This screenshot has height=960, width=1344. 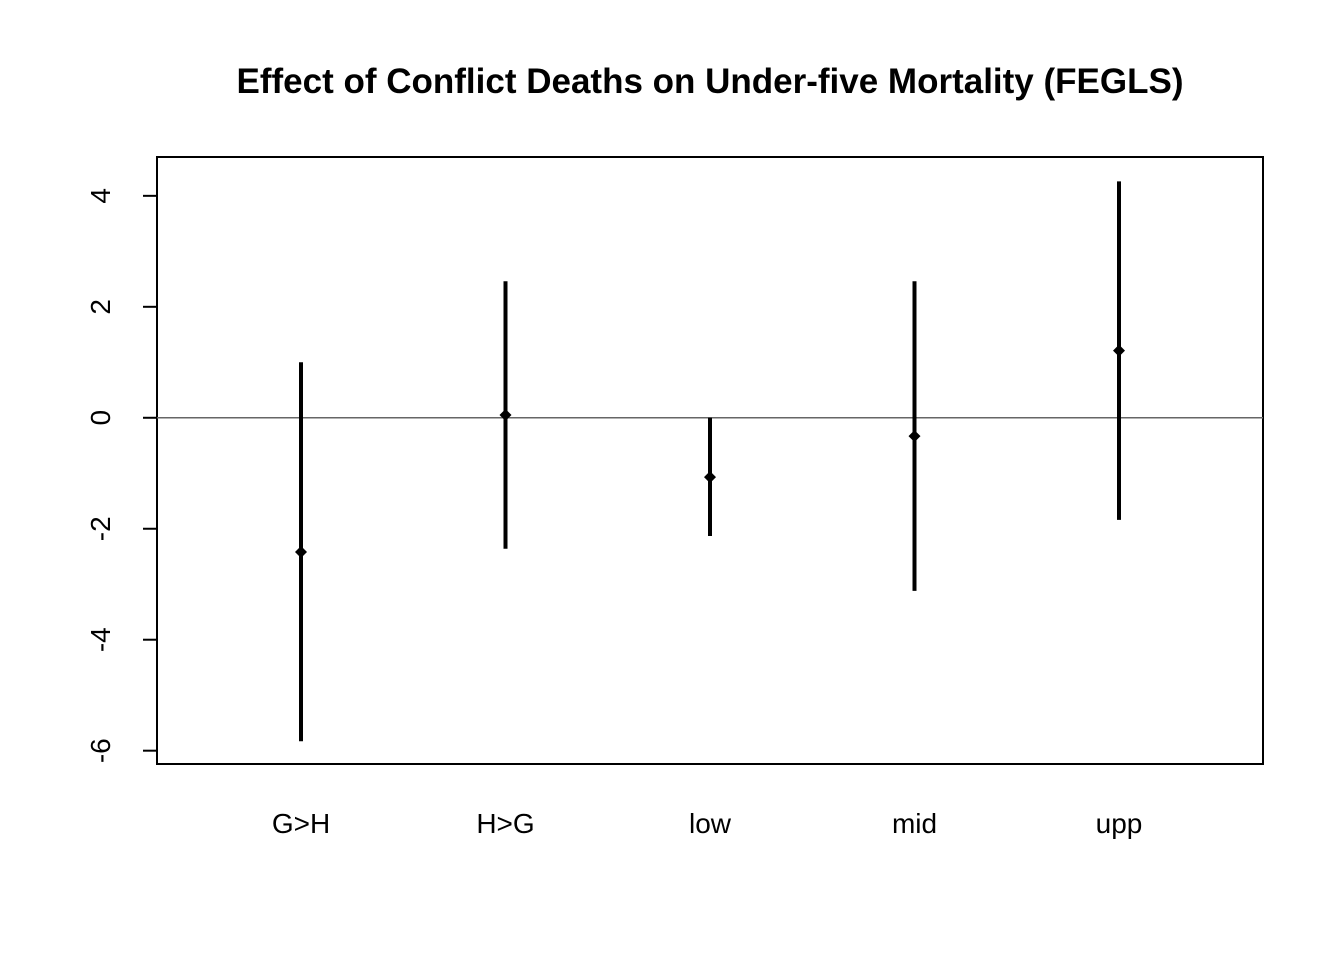 What do you see at coordinates (505, 415) in the screenshot?
I see `point-estimate-H>G` at bounding box center [505, 415].